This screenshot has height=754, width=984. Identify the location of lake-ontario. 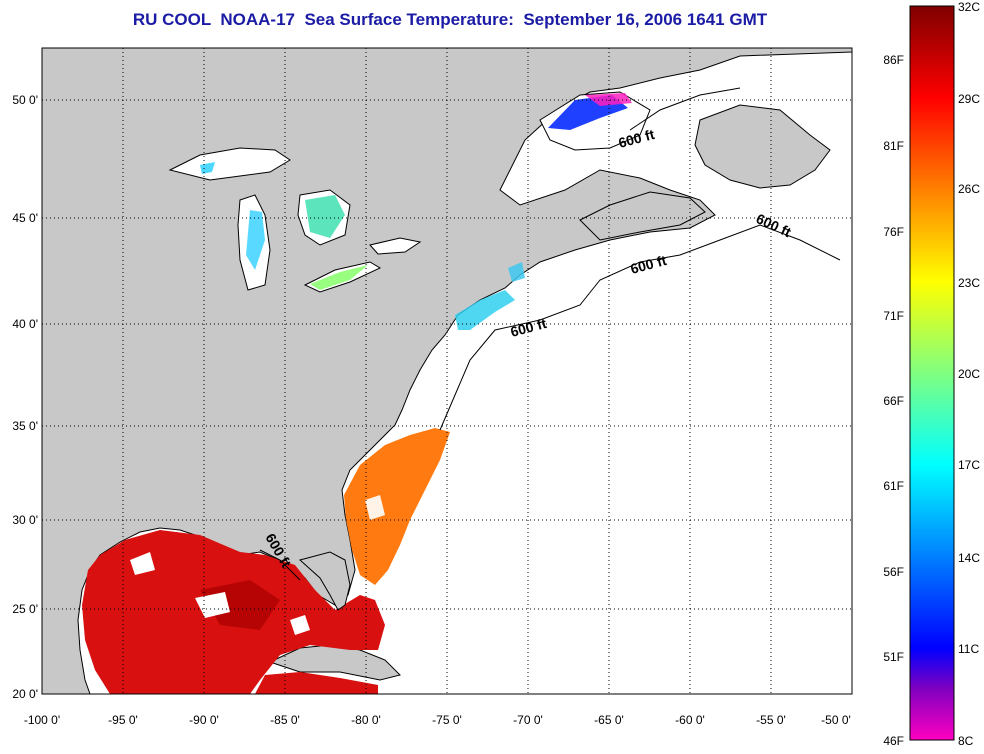
(395, 246).